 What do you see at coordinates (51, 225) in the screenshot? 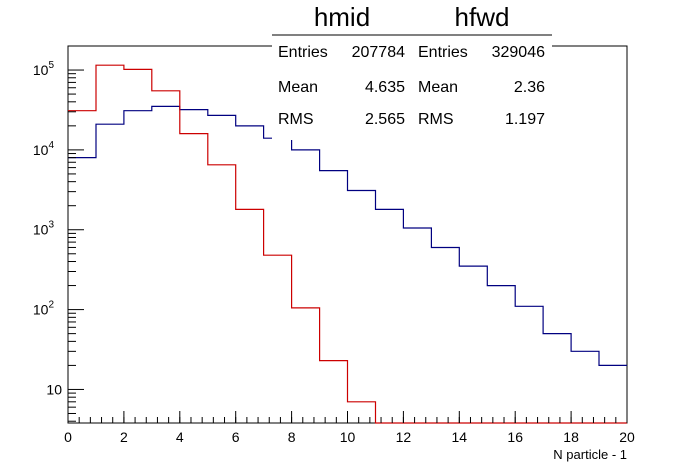
I see `y-tick-exponent: 3` at bounding box center [51, 225].